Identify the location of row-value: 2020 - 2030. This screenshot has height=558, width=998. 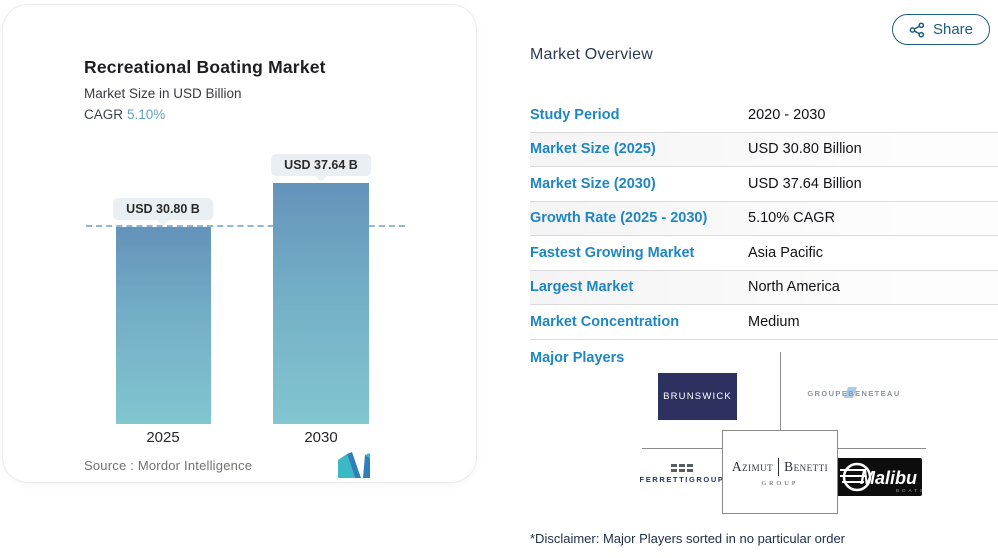
(787, 114).